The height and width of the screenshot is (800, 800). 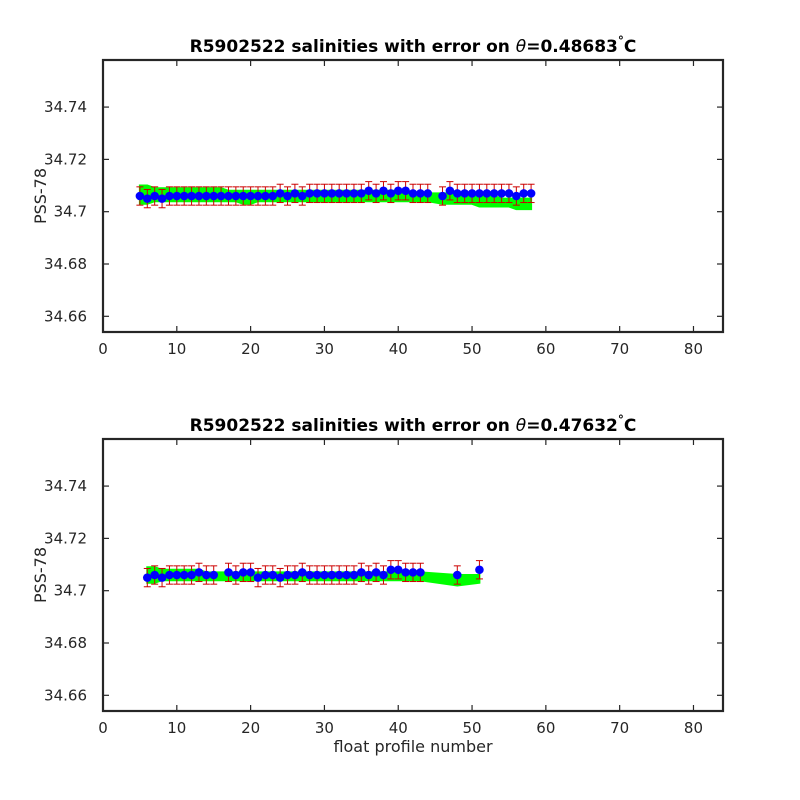 What do you see at coordinates (70, 591) in the screenshot?
I see `bottom-chart-ytick-label: 34.7` at bounding box center [70, 591].